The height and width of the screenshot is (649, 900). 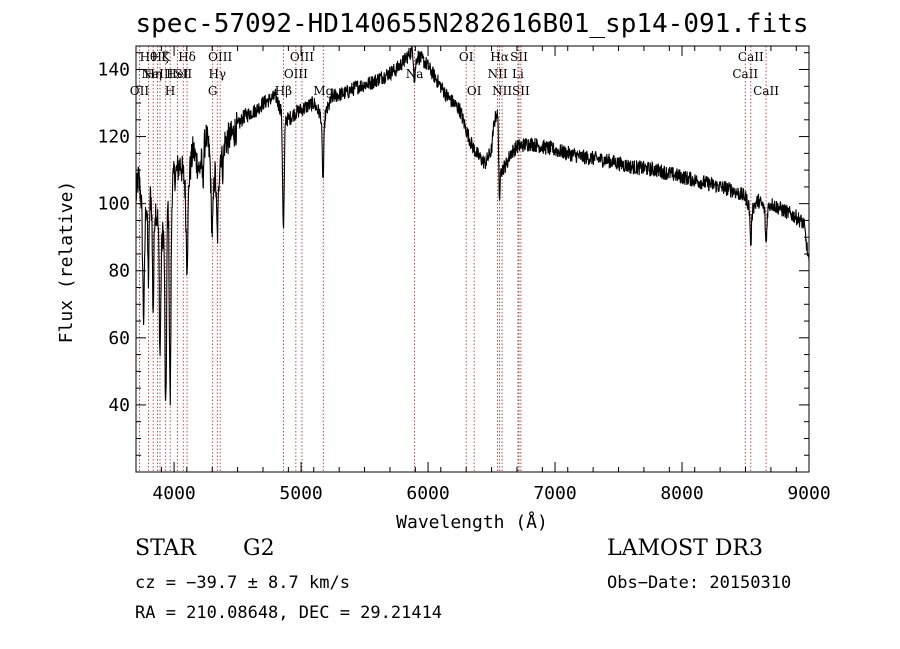 What do you see at coordinates (518, 74) in the screenshot?
I see `spectral-line-label: Li` at bounding box center [518, 74].